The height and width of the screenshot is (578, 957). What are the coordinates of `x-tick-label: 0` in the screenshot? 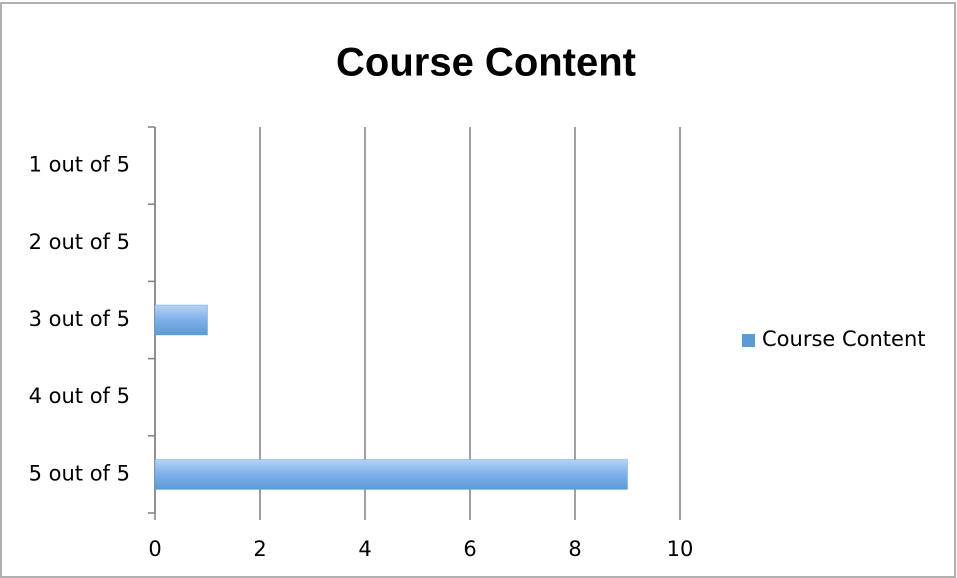 It's located at (154, 549).